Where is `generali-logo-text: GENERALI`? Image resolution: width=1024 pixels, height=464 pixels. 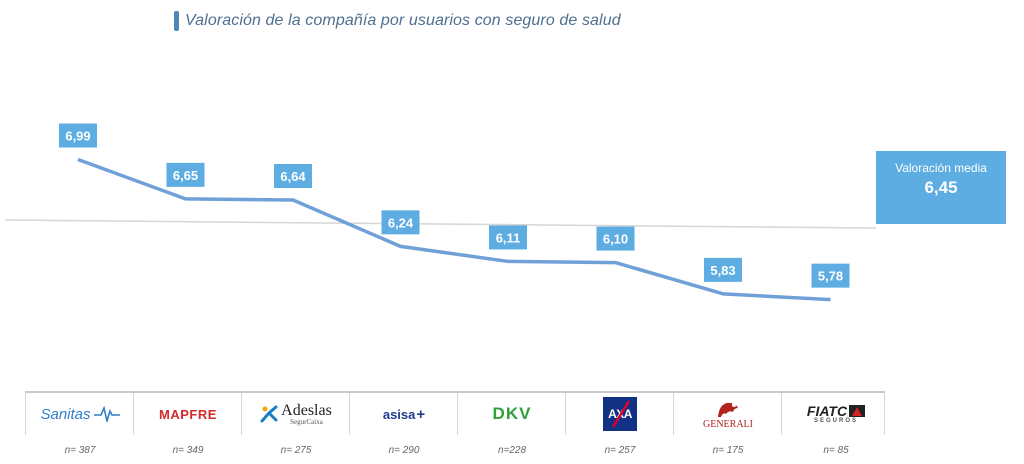
generali-logo-text: GENERALI is located at coordinates (728, 424).